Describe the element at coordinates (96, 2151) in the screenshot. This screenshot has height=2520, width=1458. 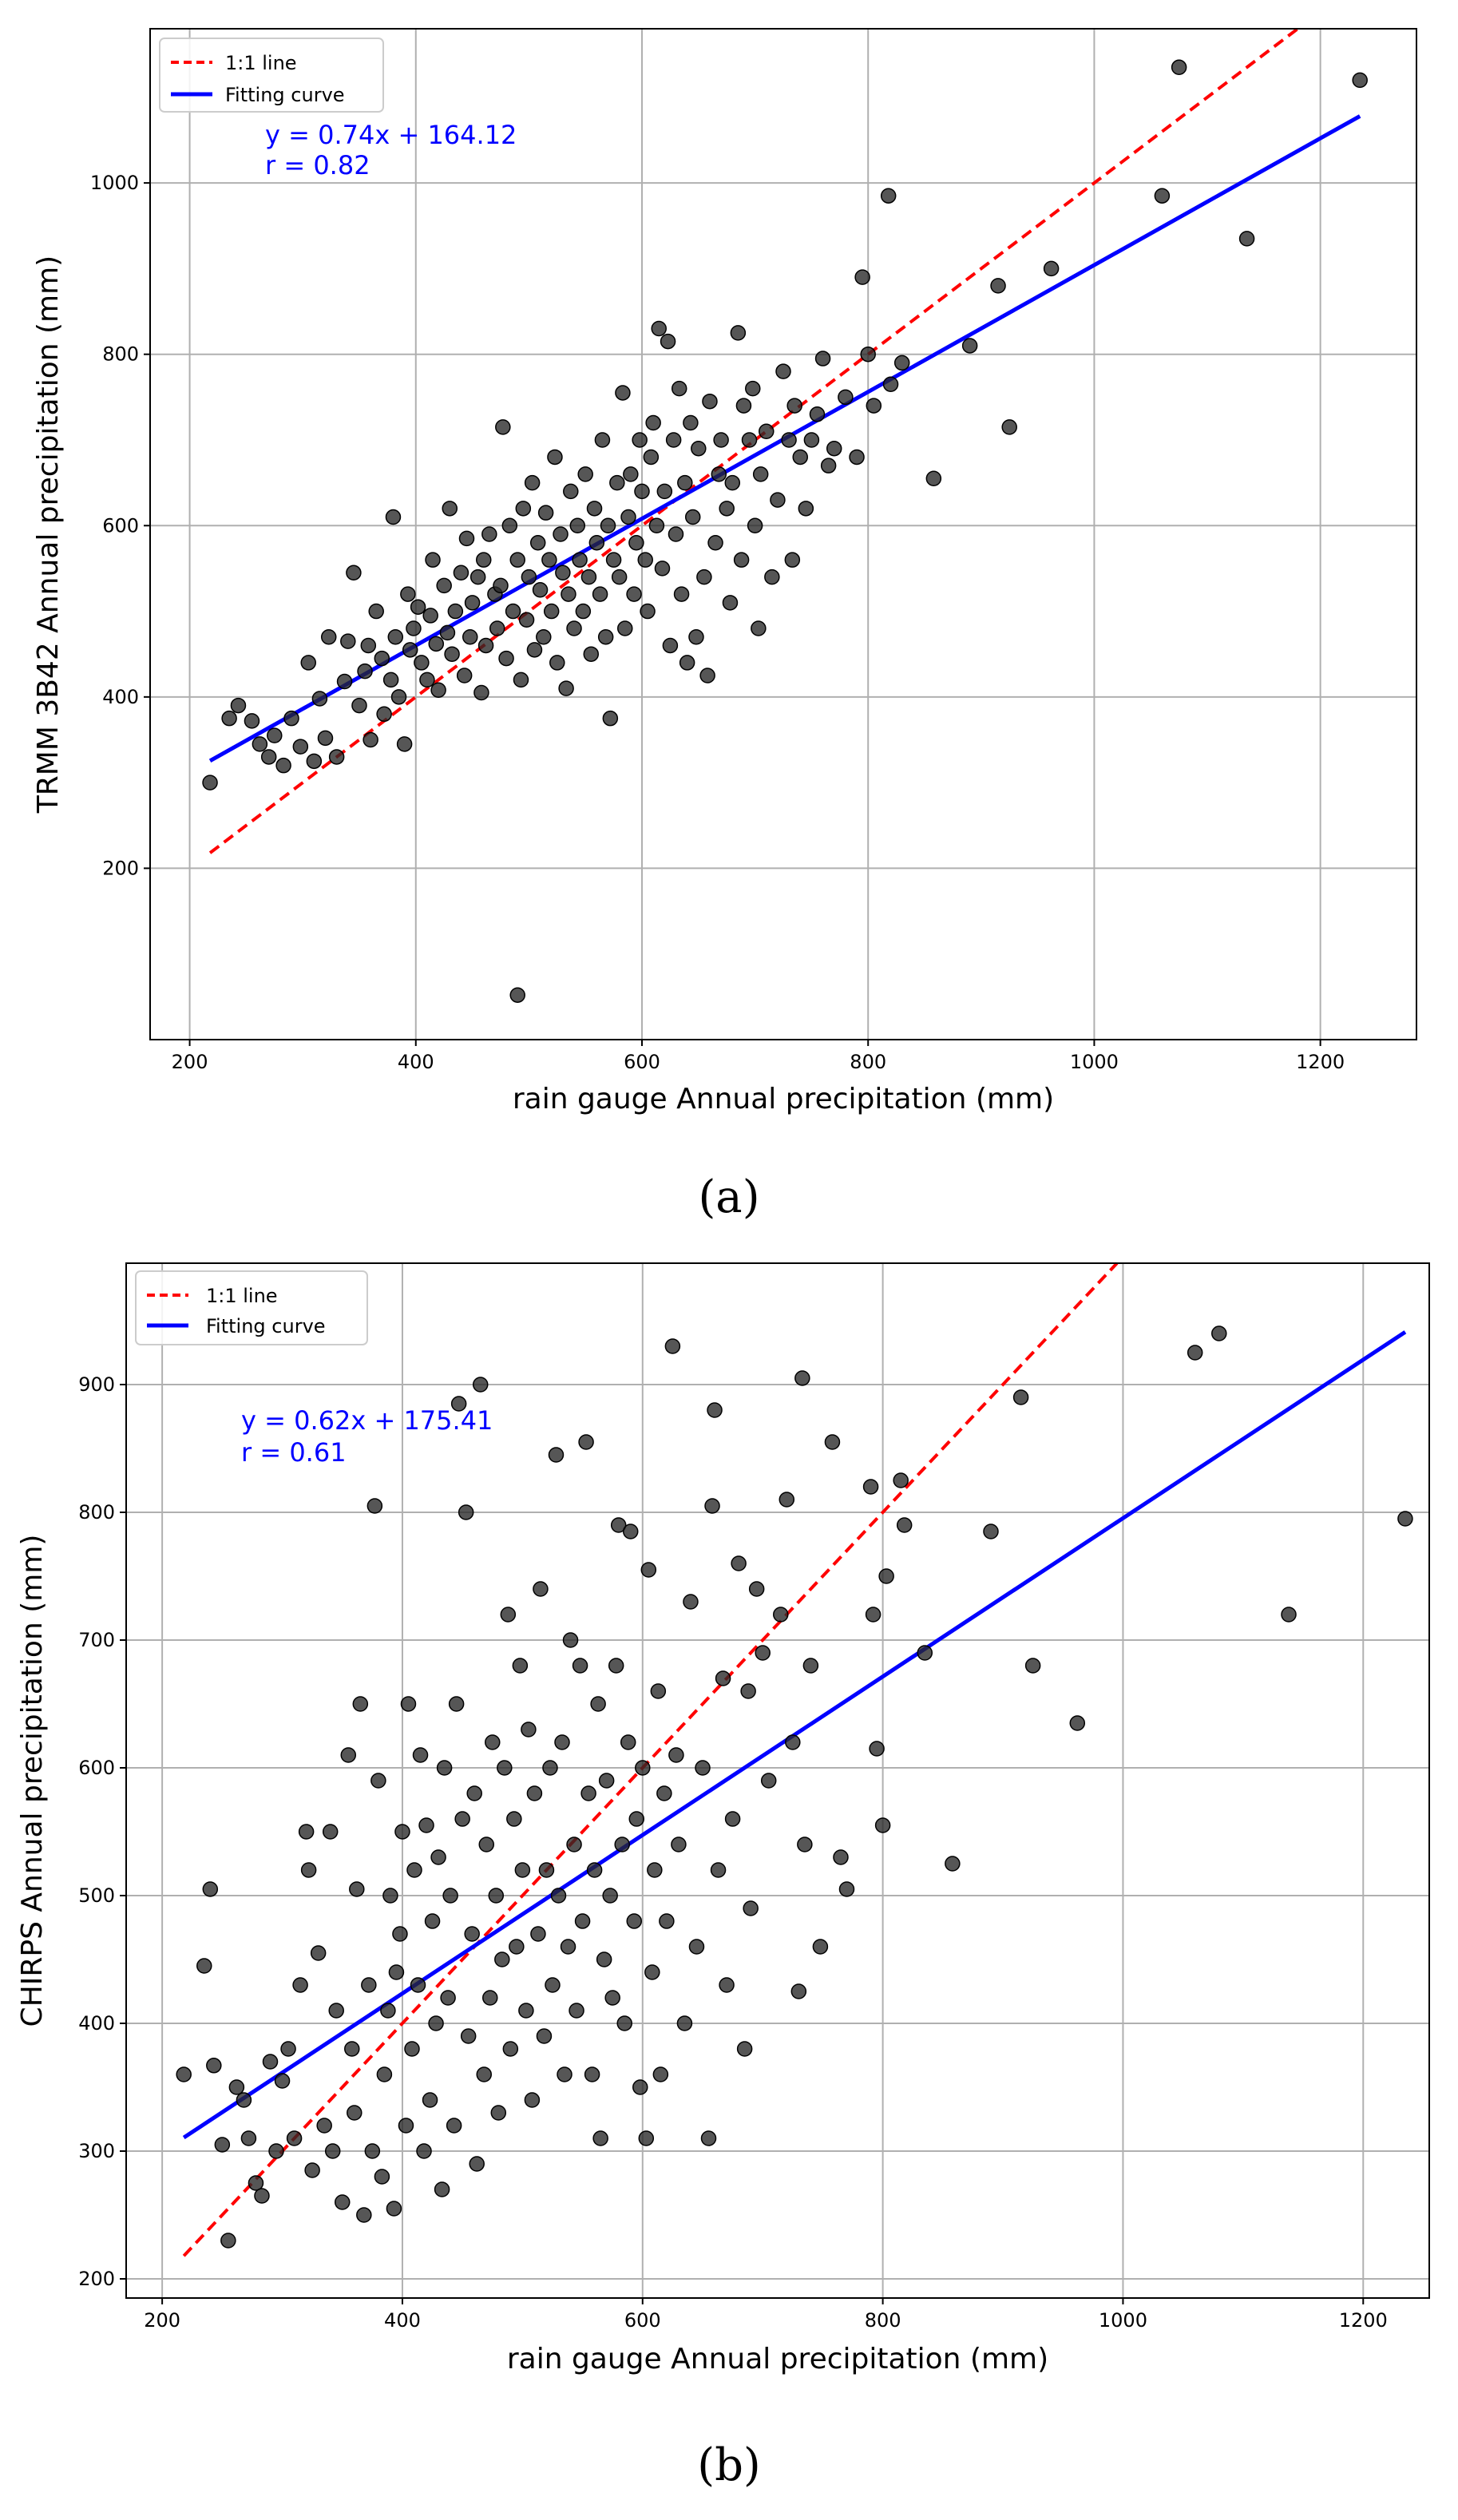
I see `y-tick-label: 300` at that location.